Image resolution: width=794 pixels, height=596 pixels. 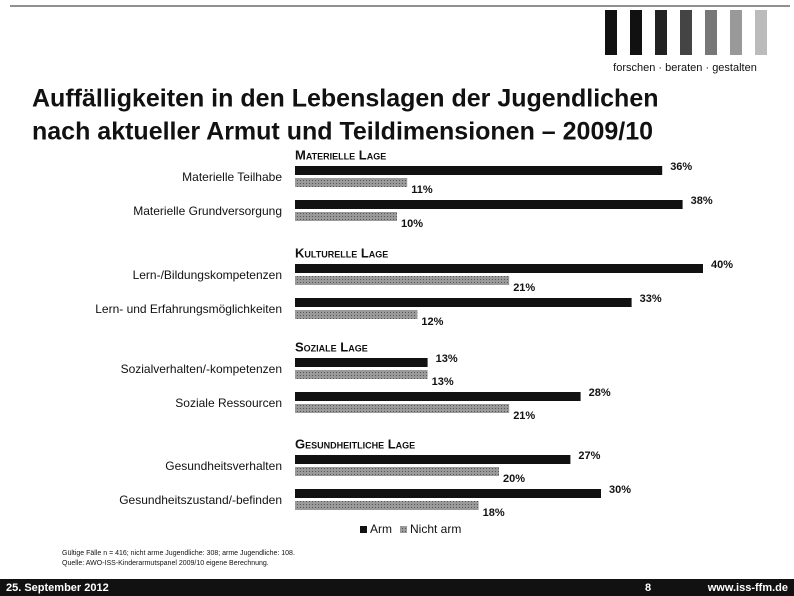 What do you see at coordinates (685, 68) in the screenshot?
I see `logo-text: forschen · beraten · gestalten` at bounding box center [685, 68].